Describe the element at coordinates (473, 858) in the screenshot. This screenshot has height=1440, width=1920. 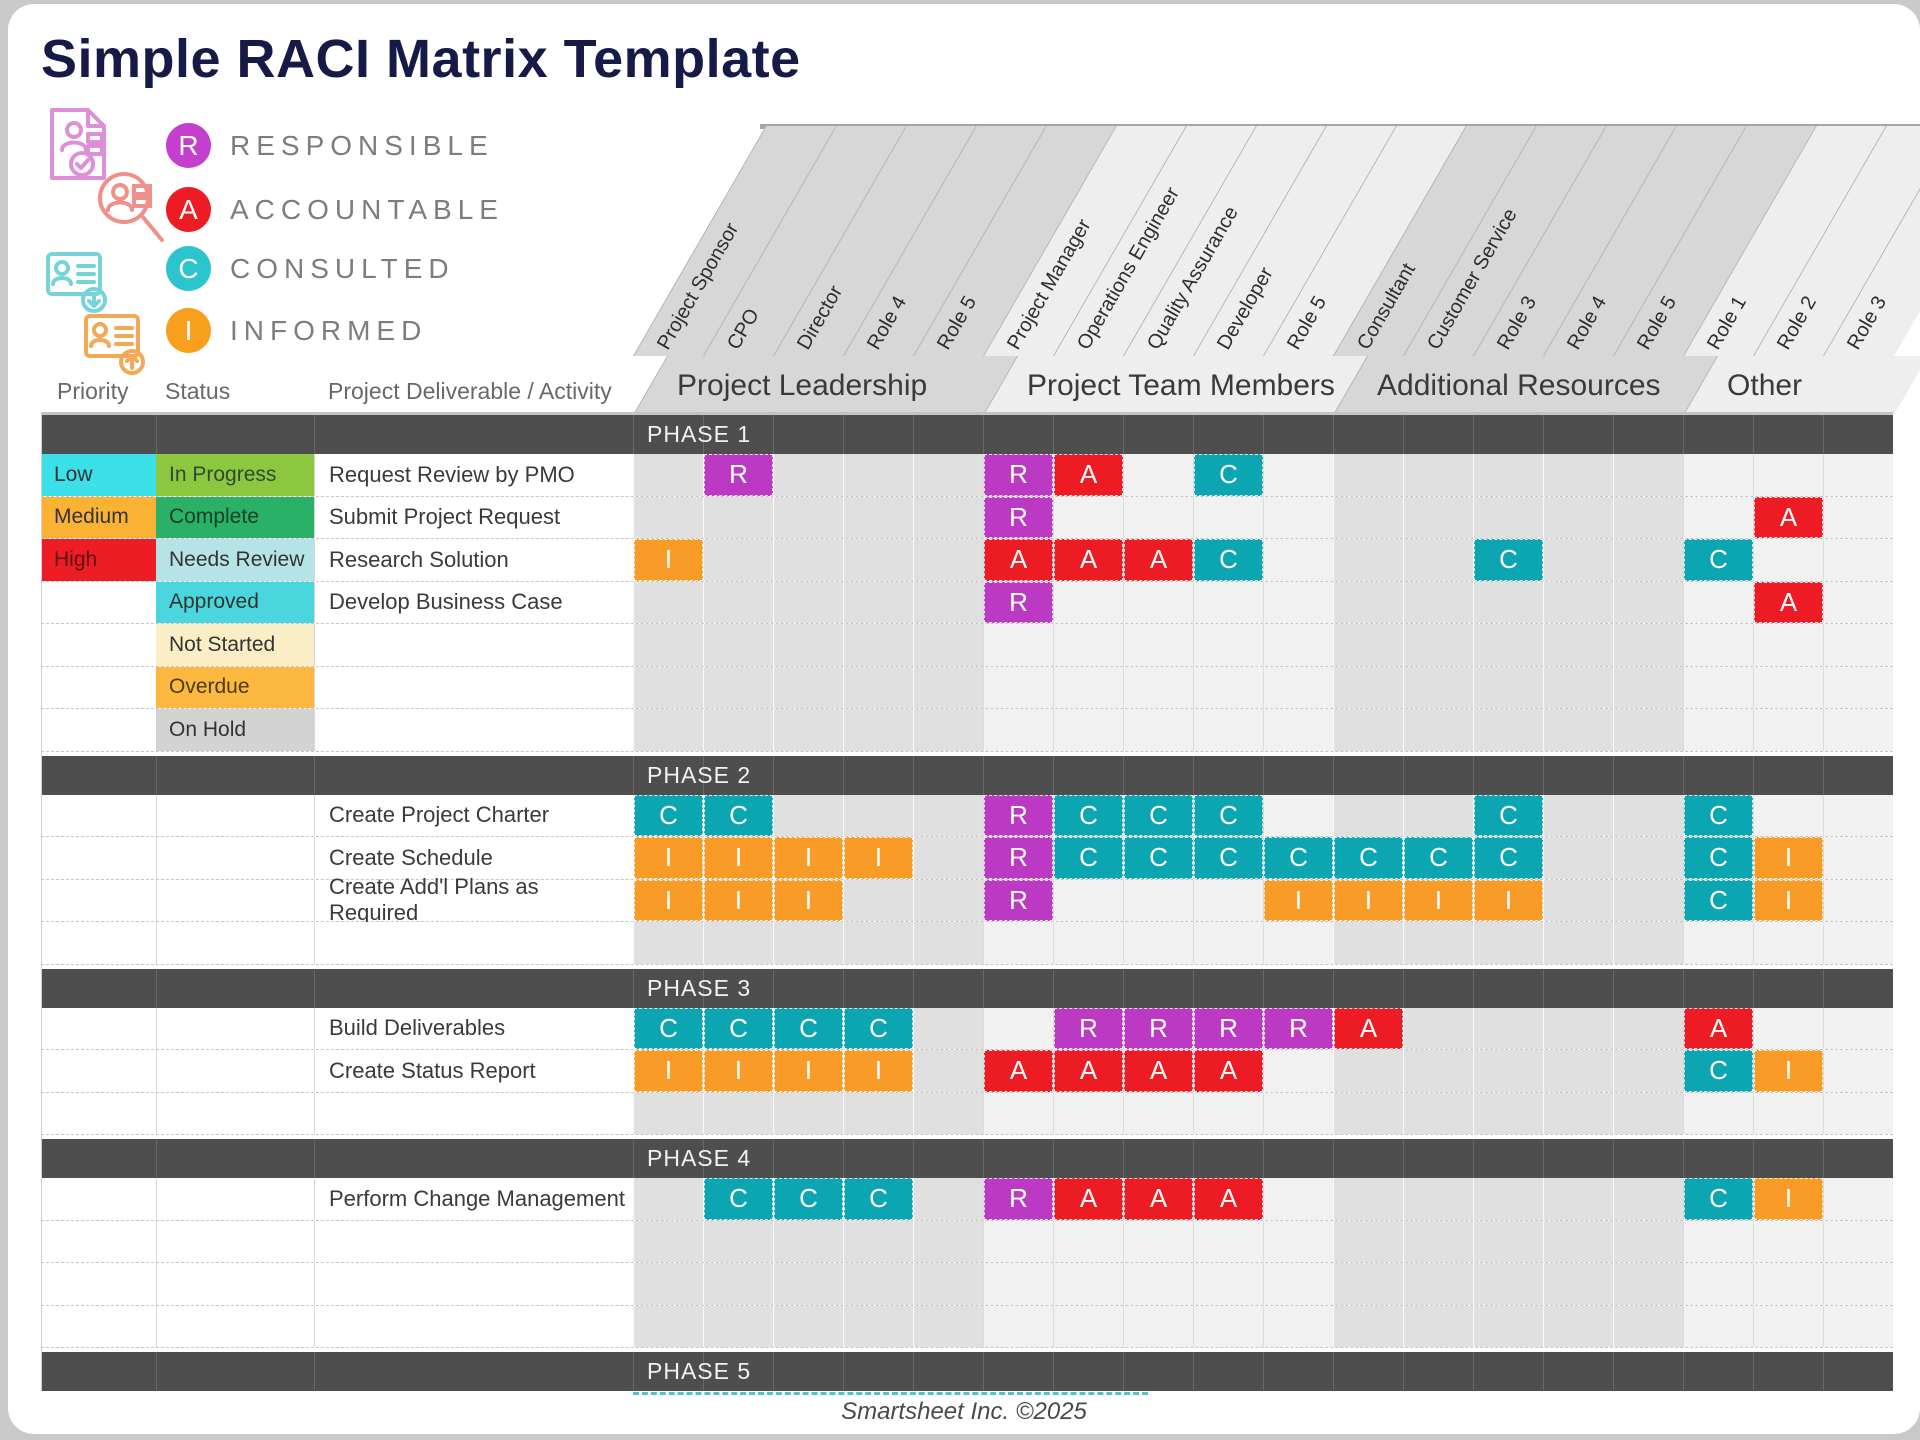
I see `activity-cell: Create Schedule` at that location.